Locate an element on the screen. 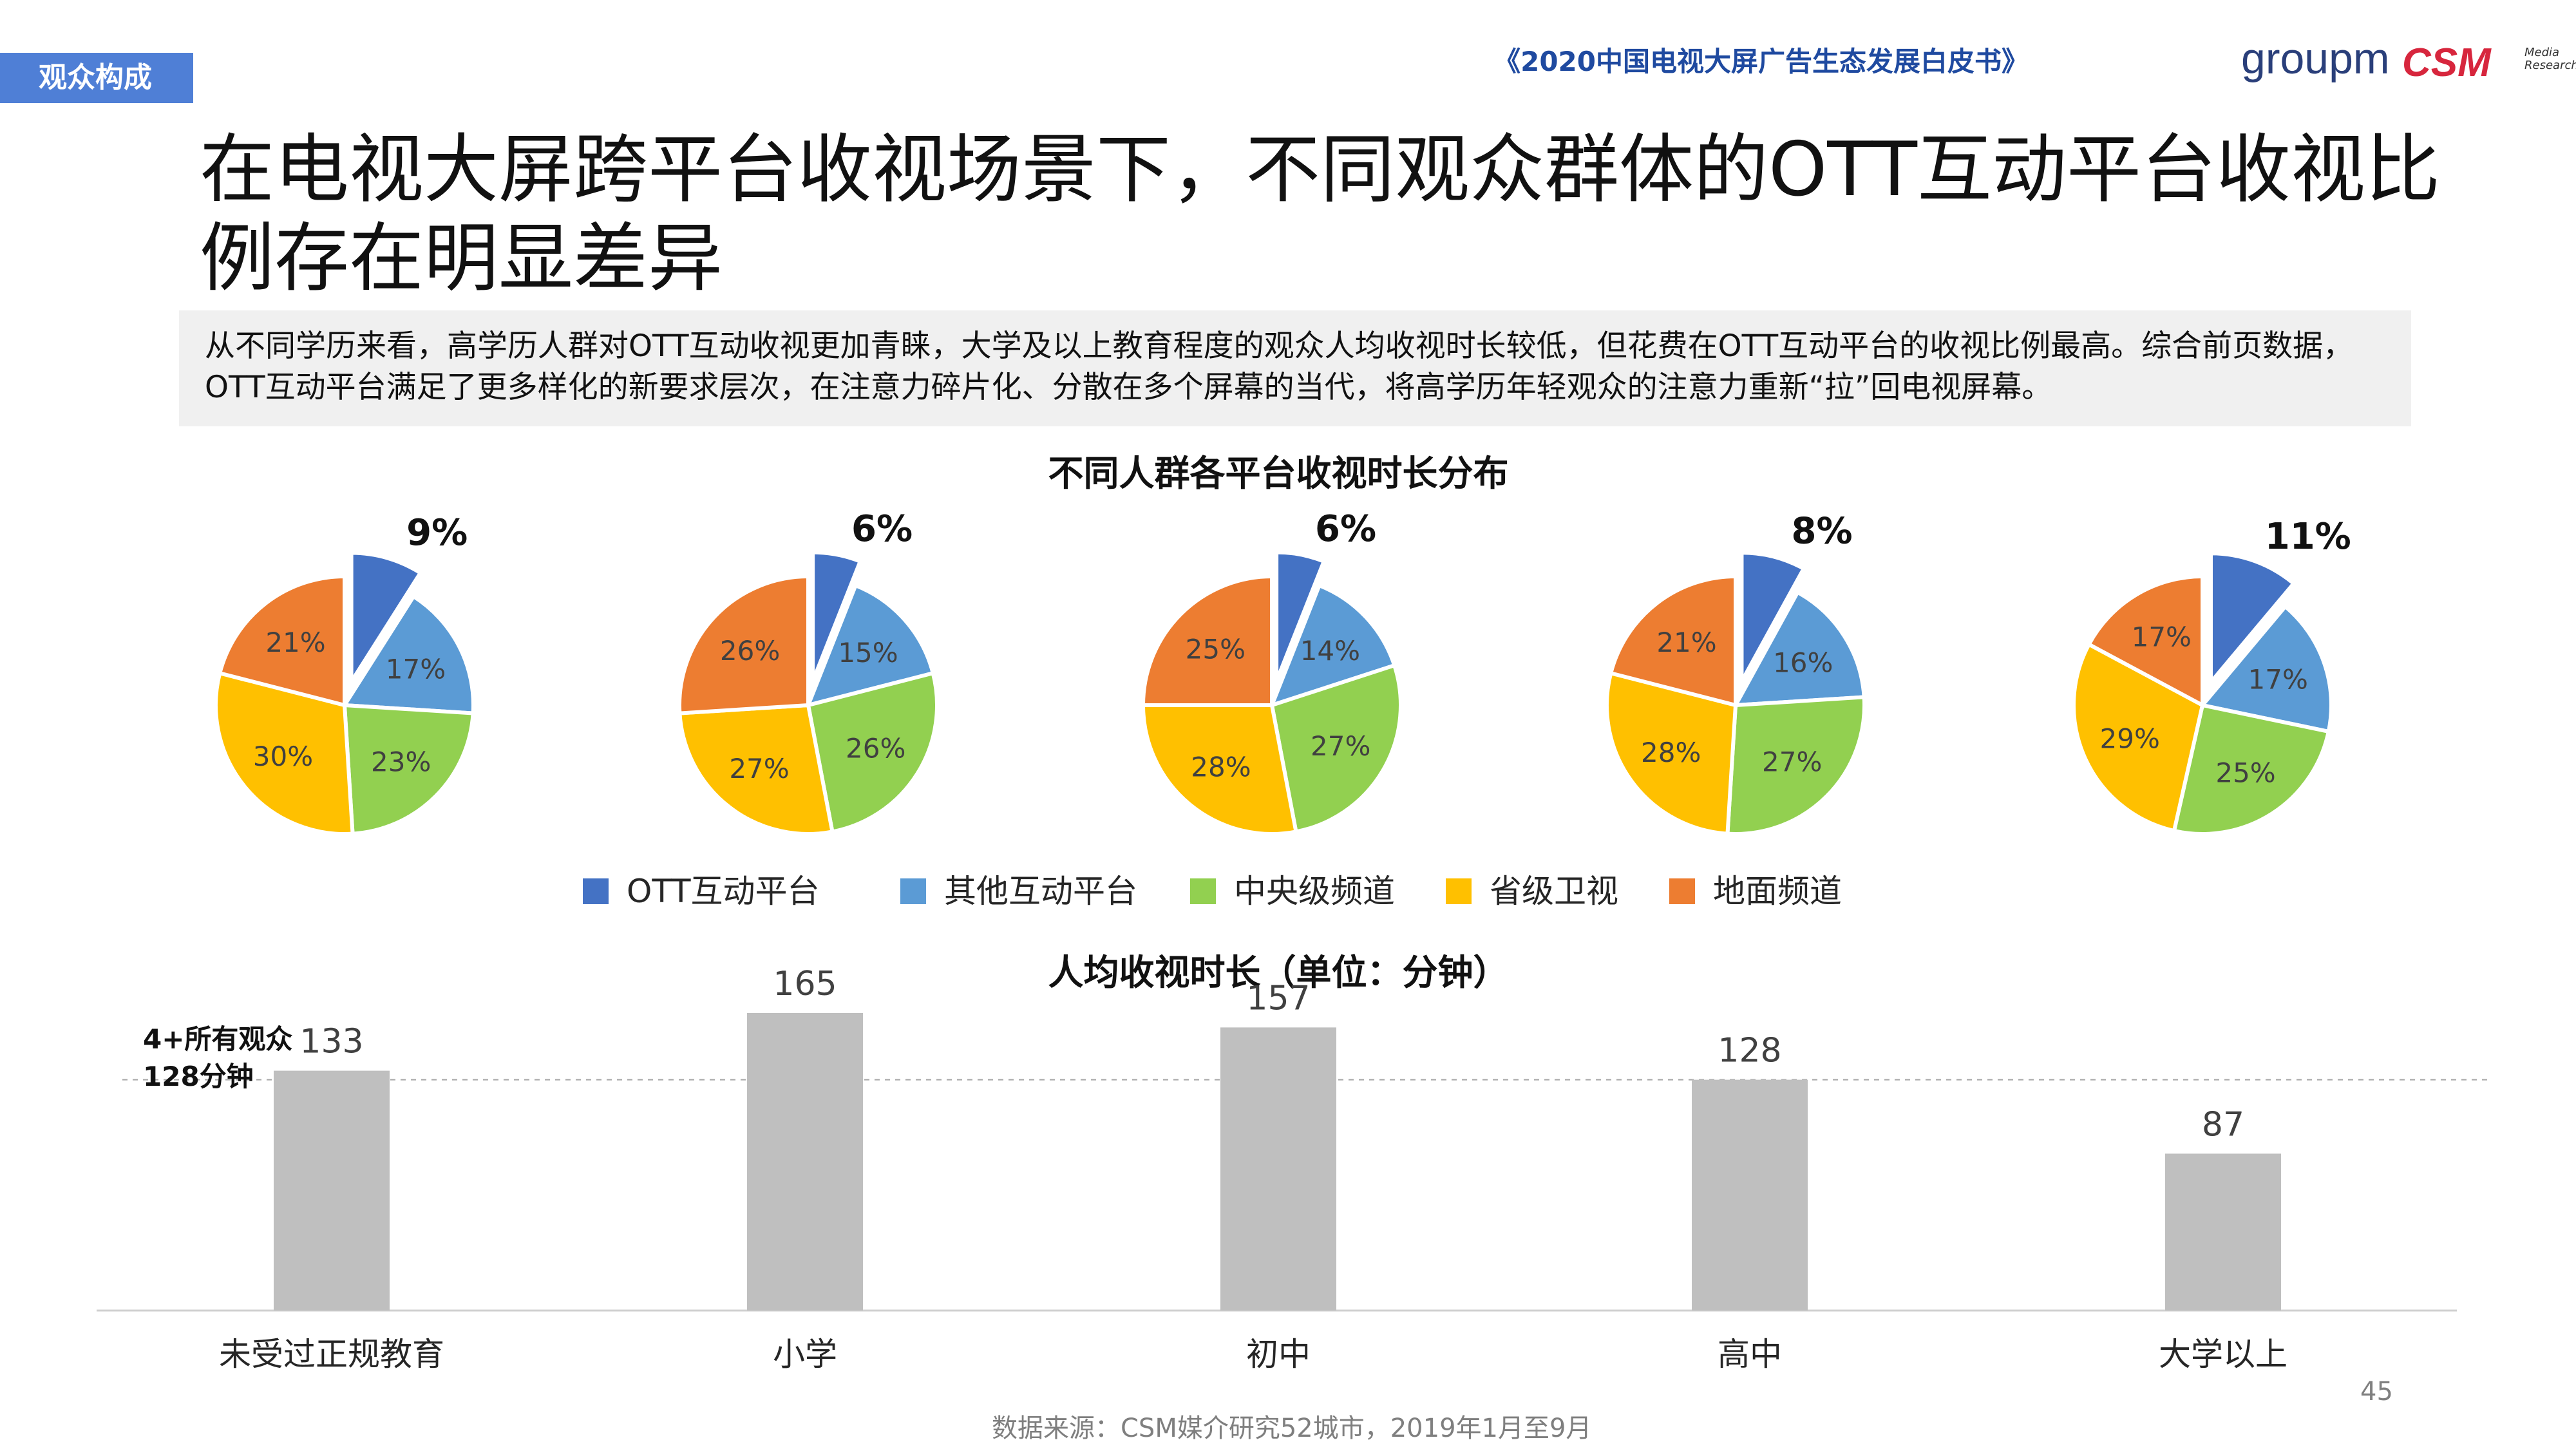 The height and width of the screenshot is (1449, 2576). bar-category-label-1: 小学 is located at coordinates (805, 1354).